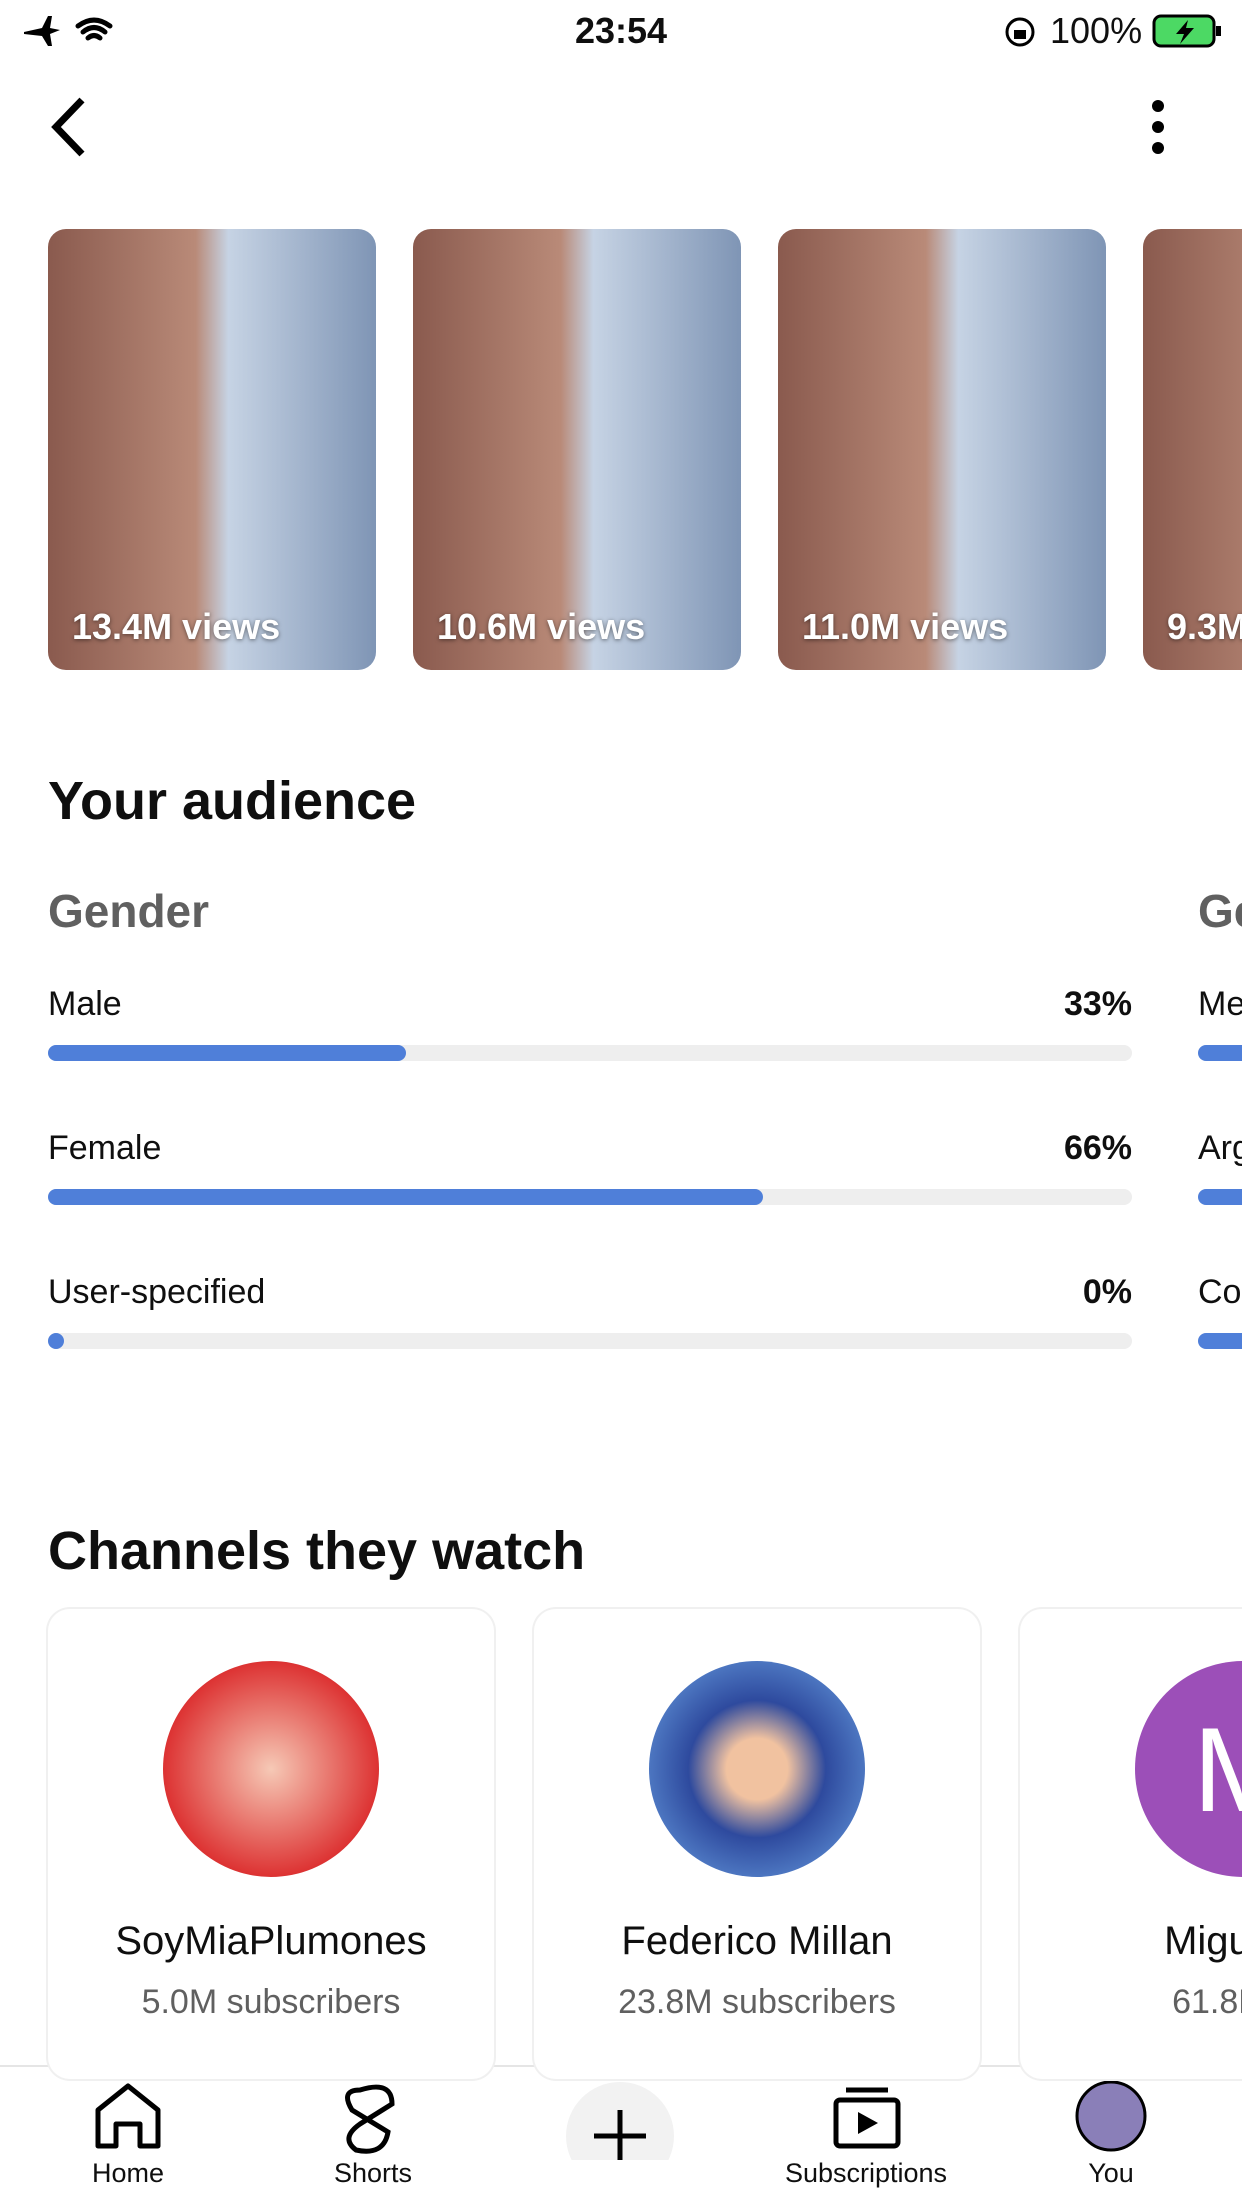  What do you see at coordinates (1203, 1941) in the screenshot?
I see `channel-name: Miguel H` at bounding box center [1203, 1941].